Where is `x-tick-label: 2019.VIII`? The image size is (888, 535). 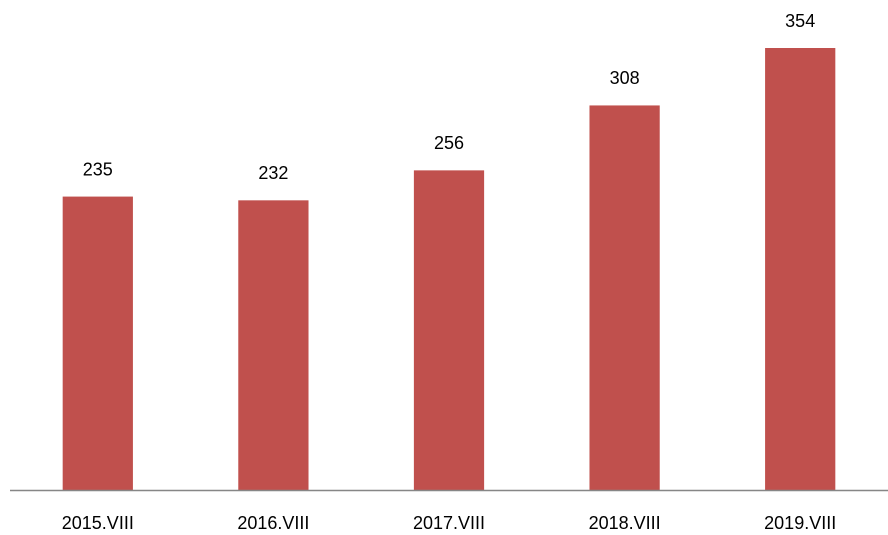 x-tick-label: 2019.VIII is located at coordinates (800, 523).